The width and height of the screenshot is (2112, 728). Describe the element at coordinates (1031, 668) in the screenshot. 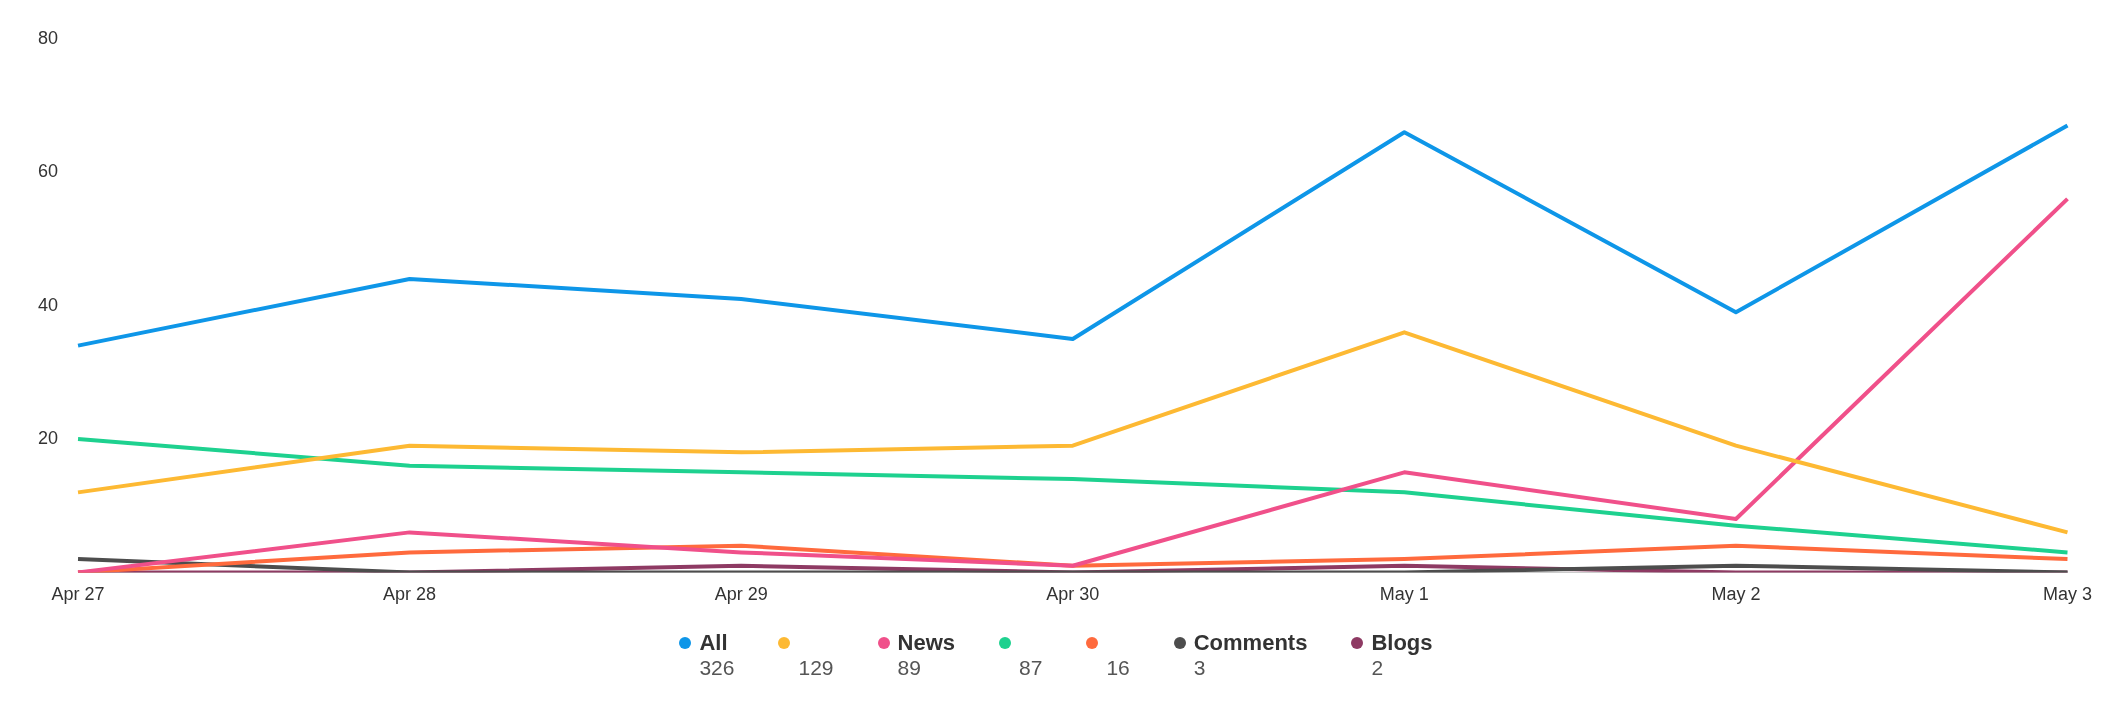

I see `text: 87` at that location.